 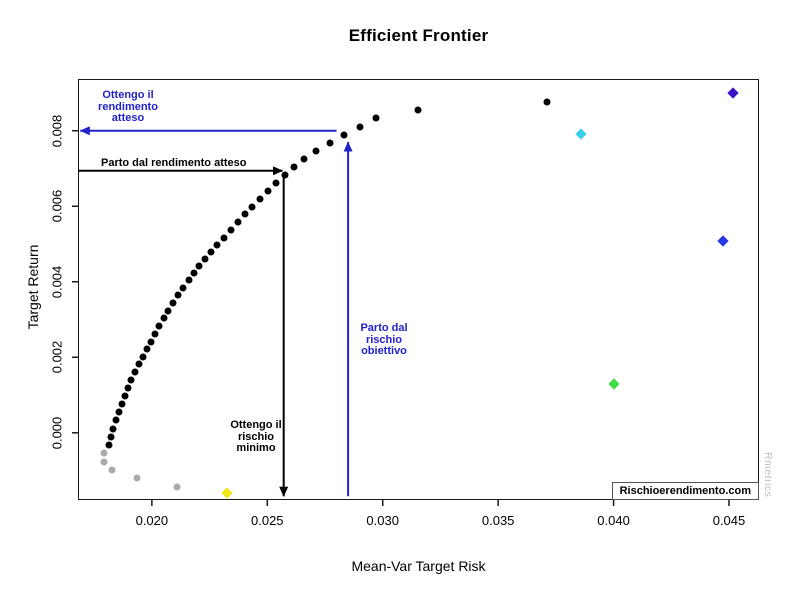 I want to click on x-tick-label: 0.040, so click(x=613, y=520).